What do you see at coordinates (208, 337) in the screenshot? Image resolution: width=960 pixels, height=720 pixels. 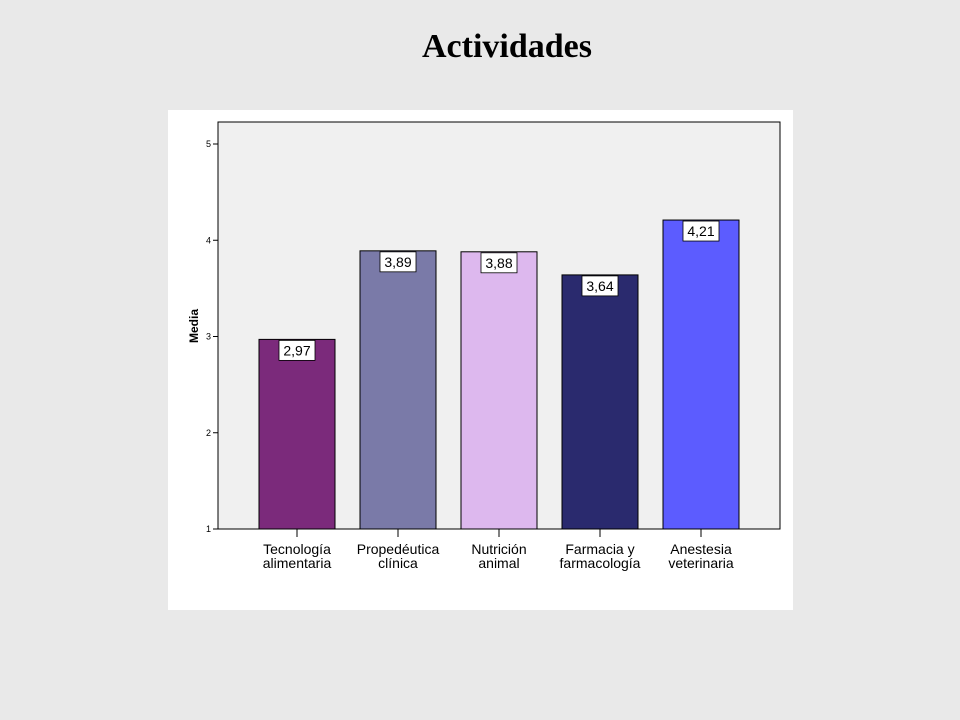 I see `y-tick-label-3: 3` at bounding box center [208, 337].